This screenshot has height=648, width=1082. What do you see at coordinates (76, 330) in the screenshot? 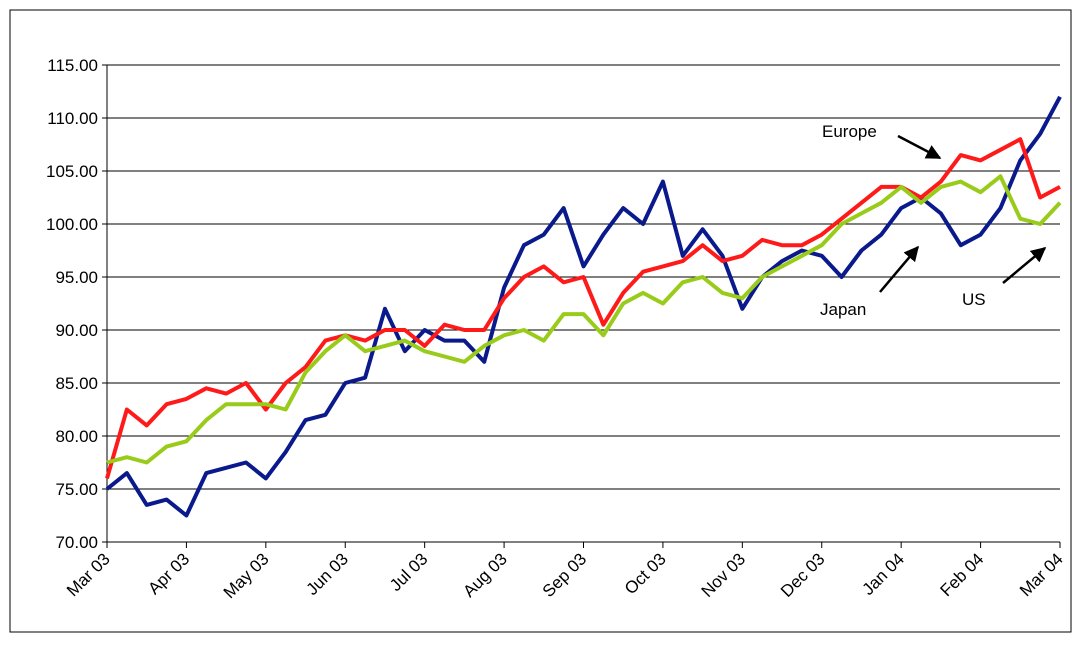
I see `y-tick-label: 90.00` at bounding box center [76, 330].